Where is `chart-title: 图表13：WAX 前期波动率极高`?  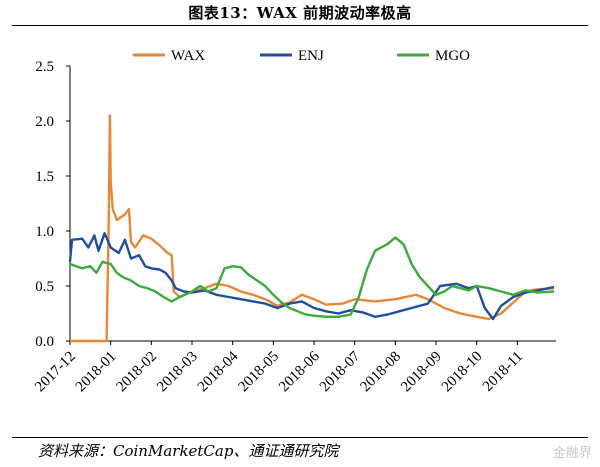 chart-title: 图表13：WAX 前期波动率极高 is located at coordinates (300, 13).